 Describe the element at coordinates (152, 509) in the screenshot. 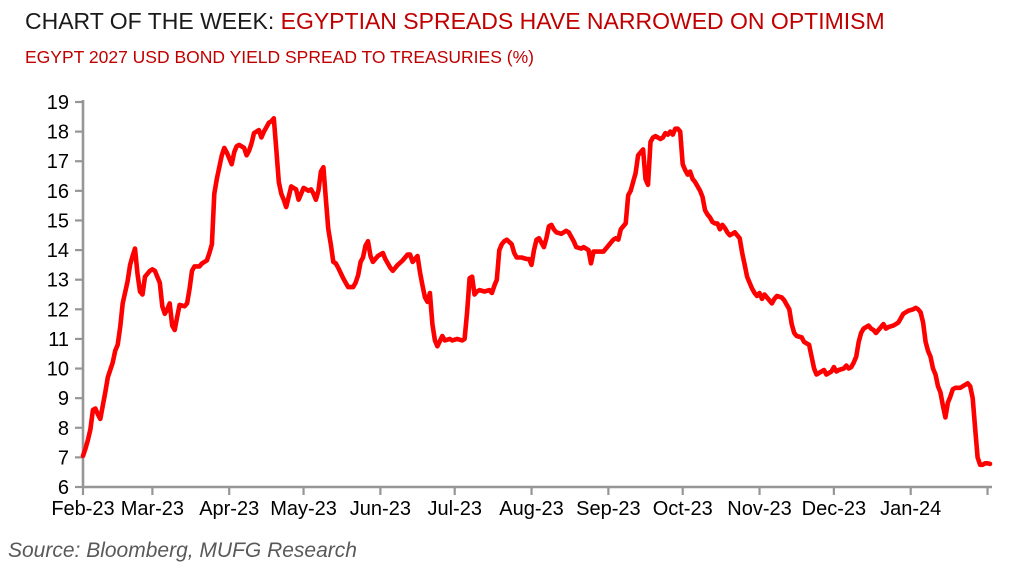

I see `x-tick-label: Mar-23` at that location.